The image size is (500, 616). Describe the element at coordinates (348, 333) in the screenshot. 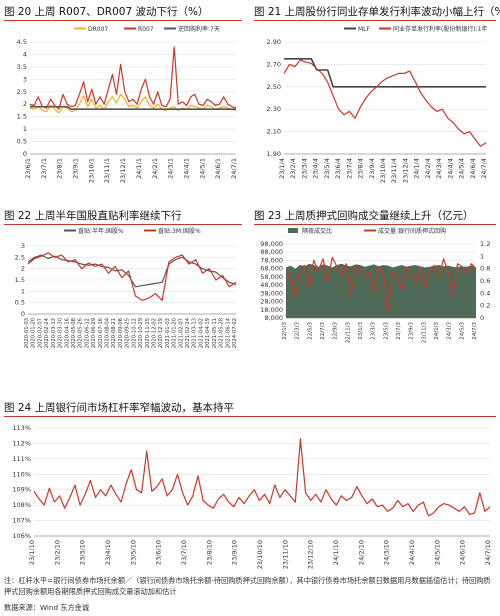

I see `x-tick-label: 22/11/3` at that location.